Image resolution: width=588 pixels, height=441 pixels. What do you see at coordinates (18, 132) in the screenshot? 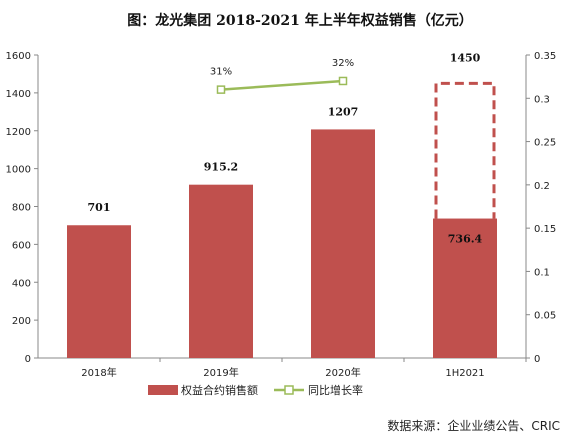
I see `y-left-tick-label: 1200` at bounding box center [18, 132].